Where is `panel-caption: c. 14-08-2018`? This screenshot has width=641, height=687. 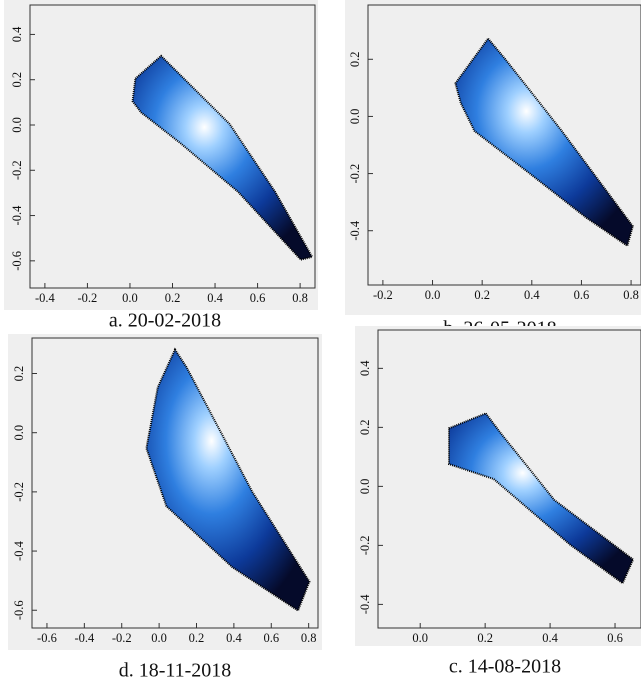 panel-caption: c. 14-08-2018 is located at coordinates (505, 667).